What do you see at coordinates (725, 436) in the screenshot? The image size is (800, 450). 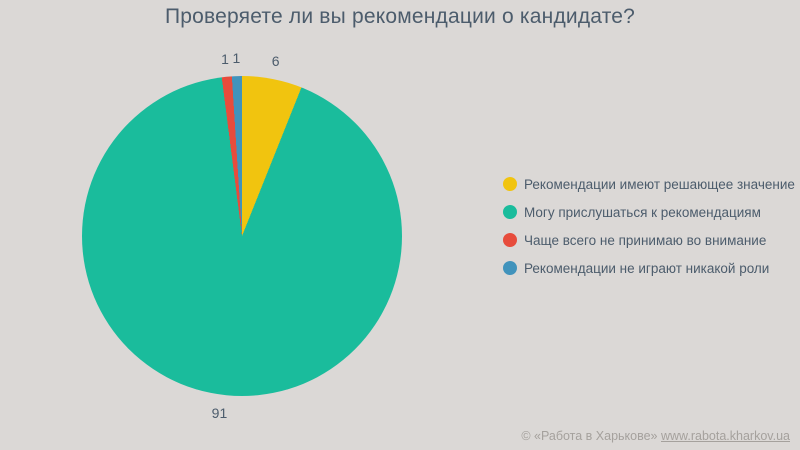 I see `footer-link: www.rabota.kharkov.ua` at bounding box center [725, 436].